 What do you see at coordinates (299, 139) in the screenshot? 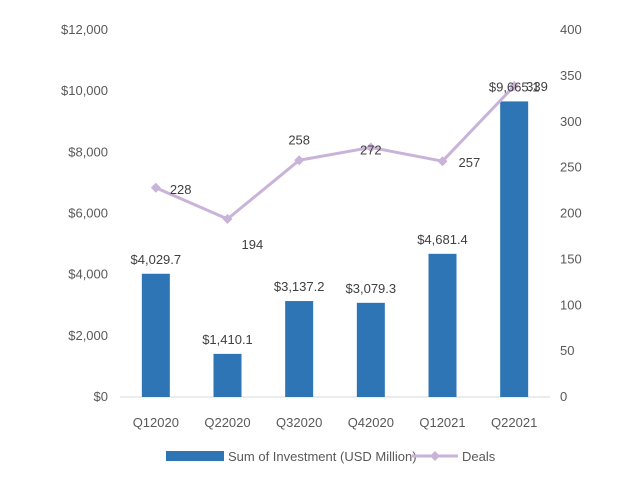
I see `deals-value-label: 258` at bounding box center [299, 139].